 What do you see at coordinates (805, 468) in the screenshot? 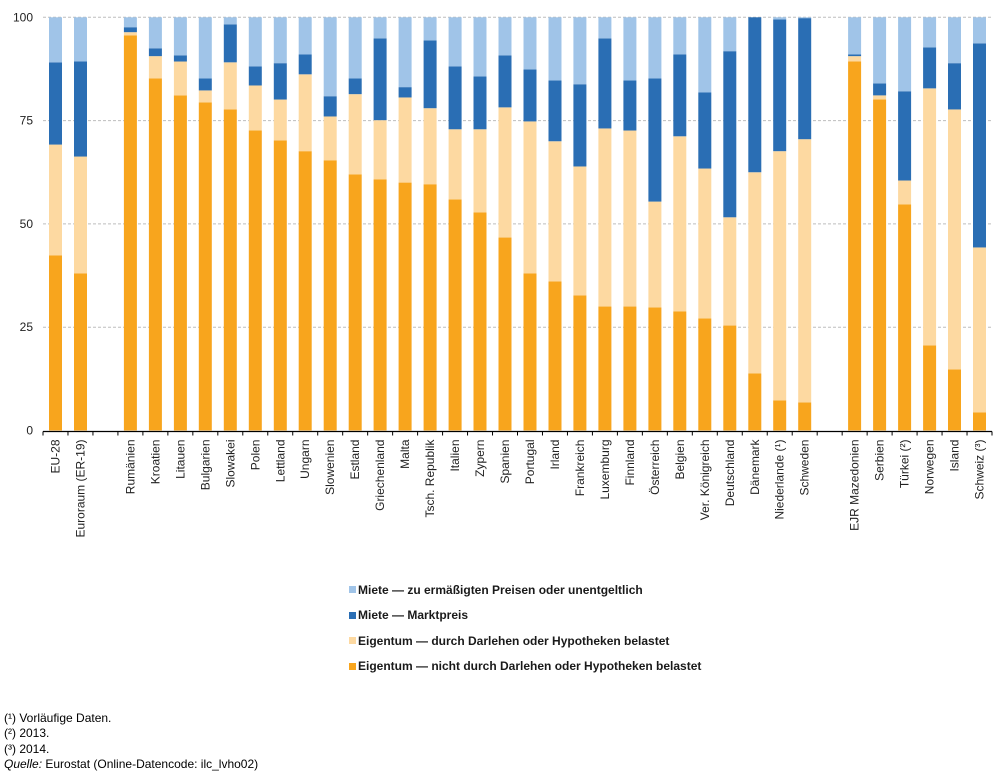
I see `x-tick-label: Schweden` at bounding box center [805, 468].